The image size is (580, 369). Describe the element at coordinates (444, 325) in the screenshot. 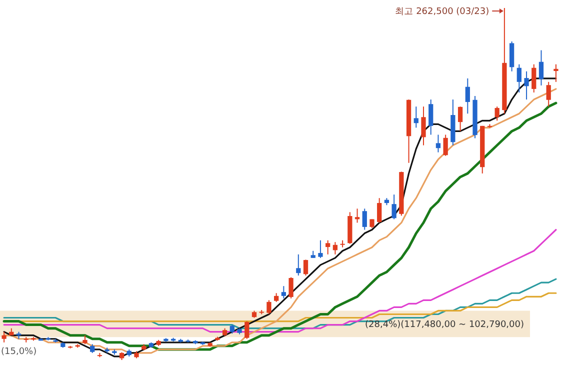

I see `band-label: (28,4%)(117,480,00 ~ 102,790,00)` at that location.